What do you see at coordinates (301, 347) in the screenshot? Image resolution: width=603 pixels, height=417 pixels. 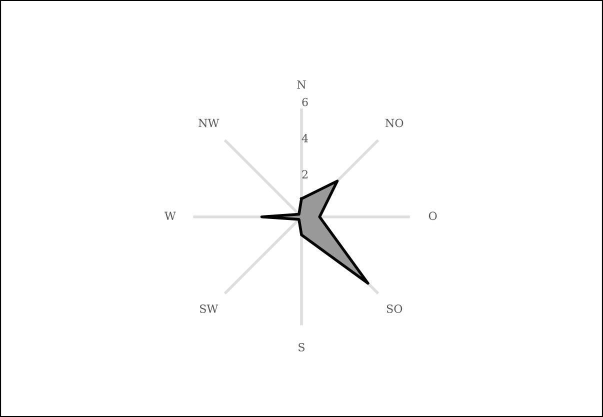 I see `spoke-label: S` at bounding box center [301, 347].